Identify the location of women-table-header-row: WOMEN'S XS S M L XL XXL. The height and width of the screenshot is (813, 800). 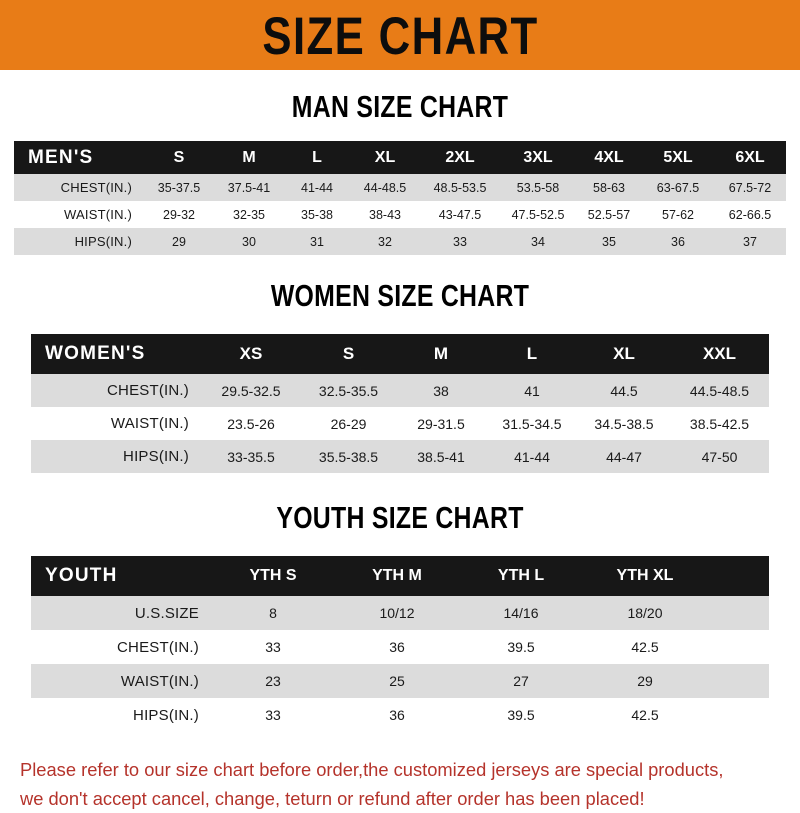
(400, 354).